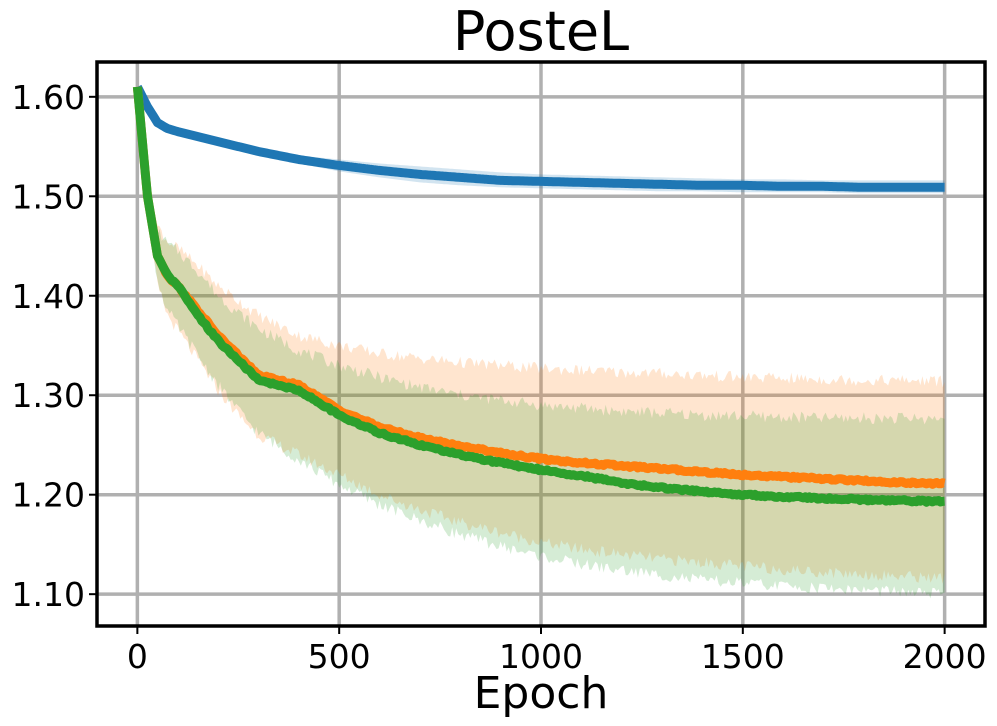 This screenshot has width=997, height=726. What do you see at coordinates (48, 97) in the screenshot?
I see `y-tick-label-5: 1.60` at bounding box center [48, 97].